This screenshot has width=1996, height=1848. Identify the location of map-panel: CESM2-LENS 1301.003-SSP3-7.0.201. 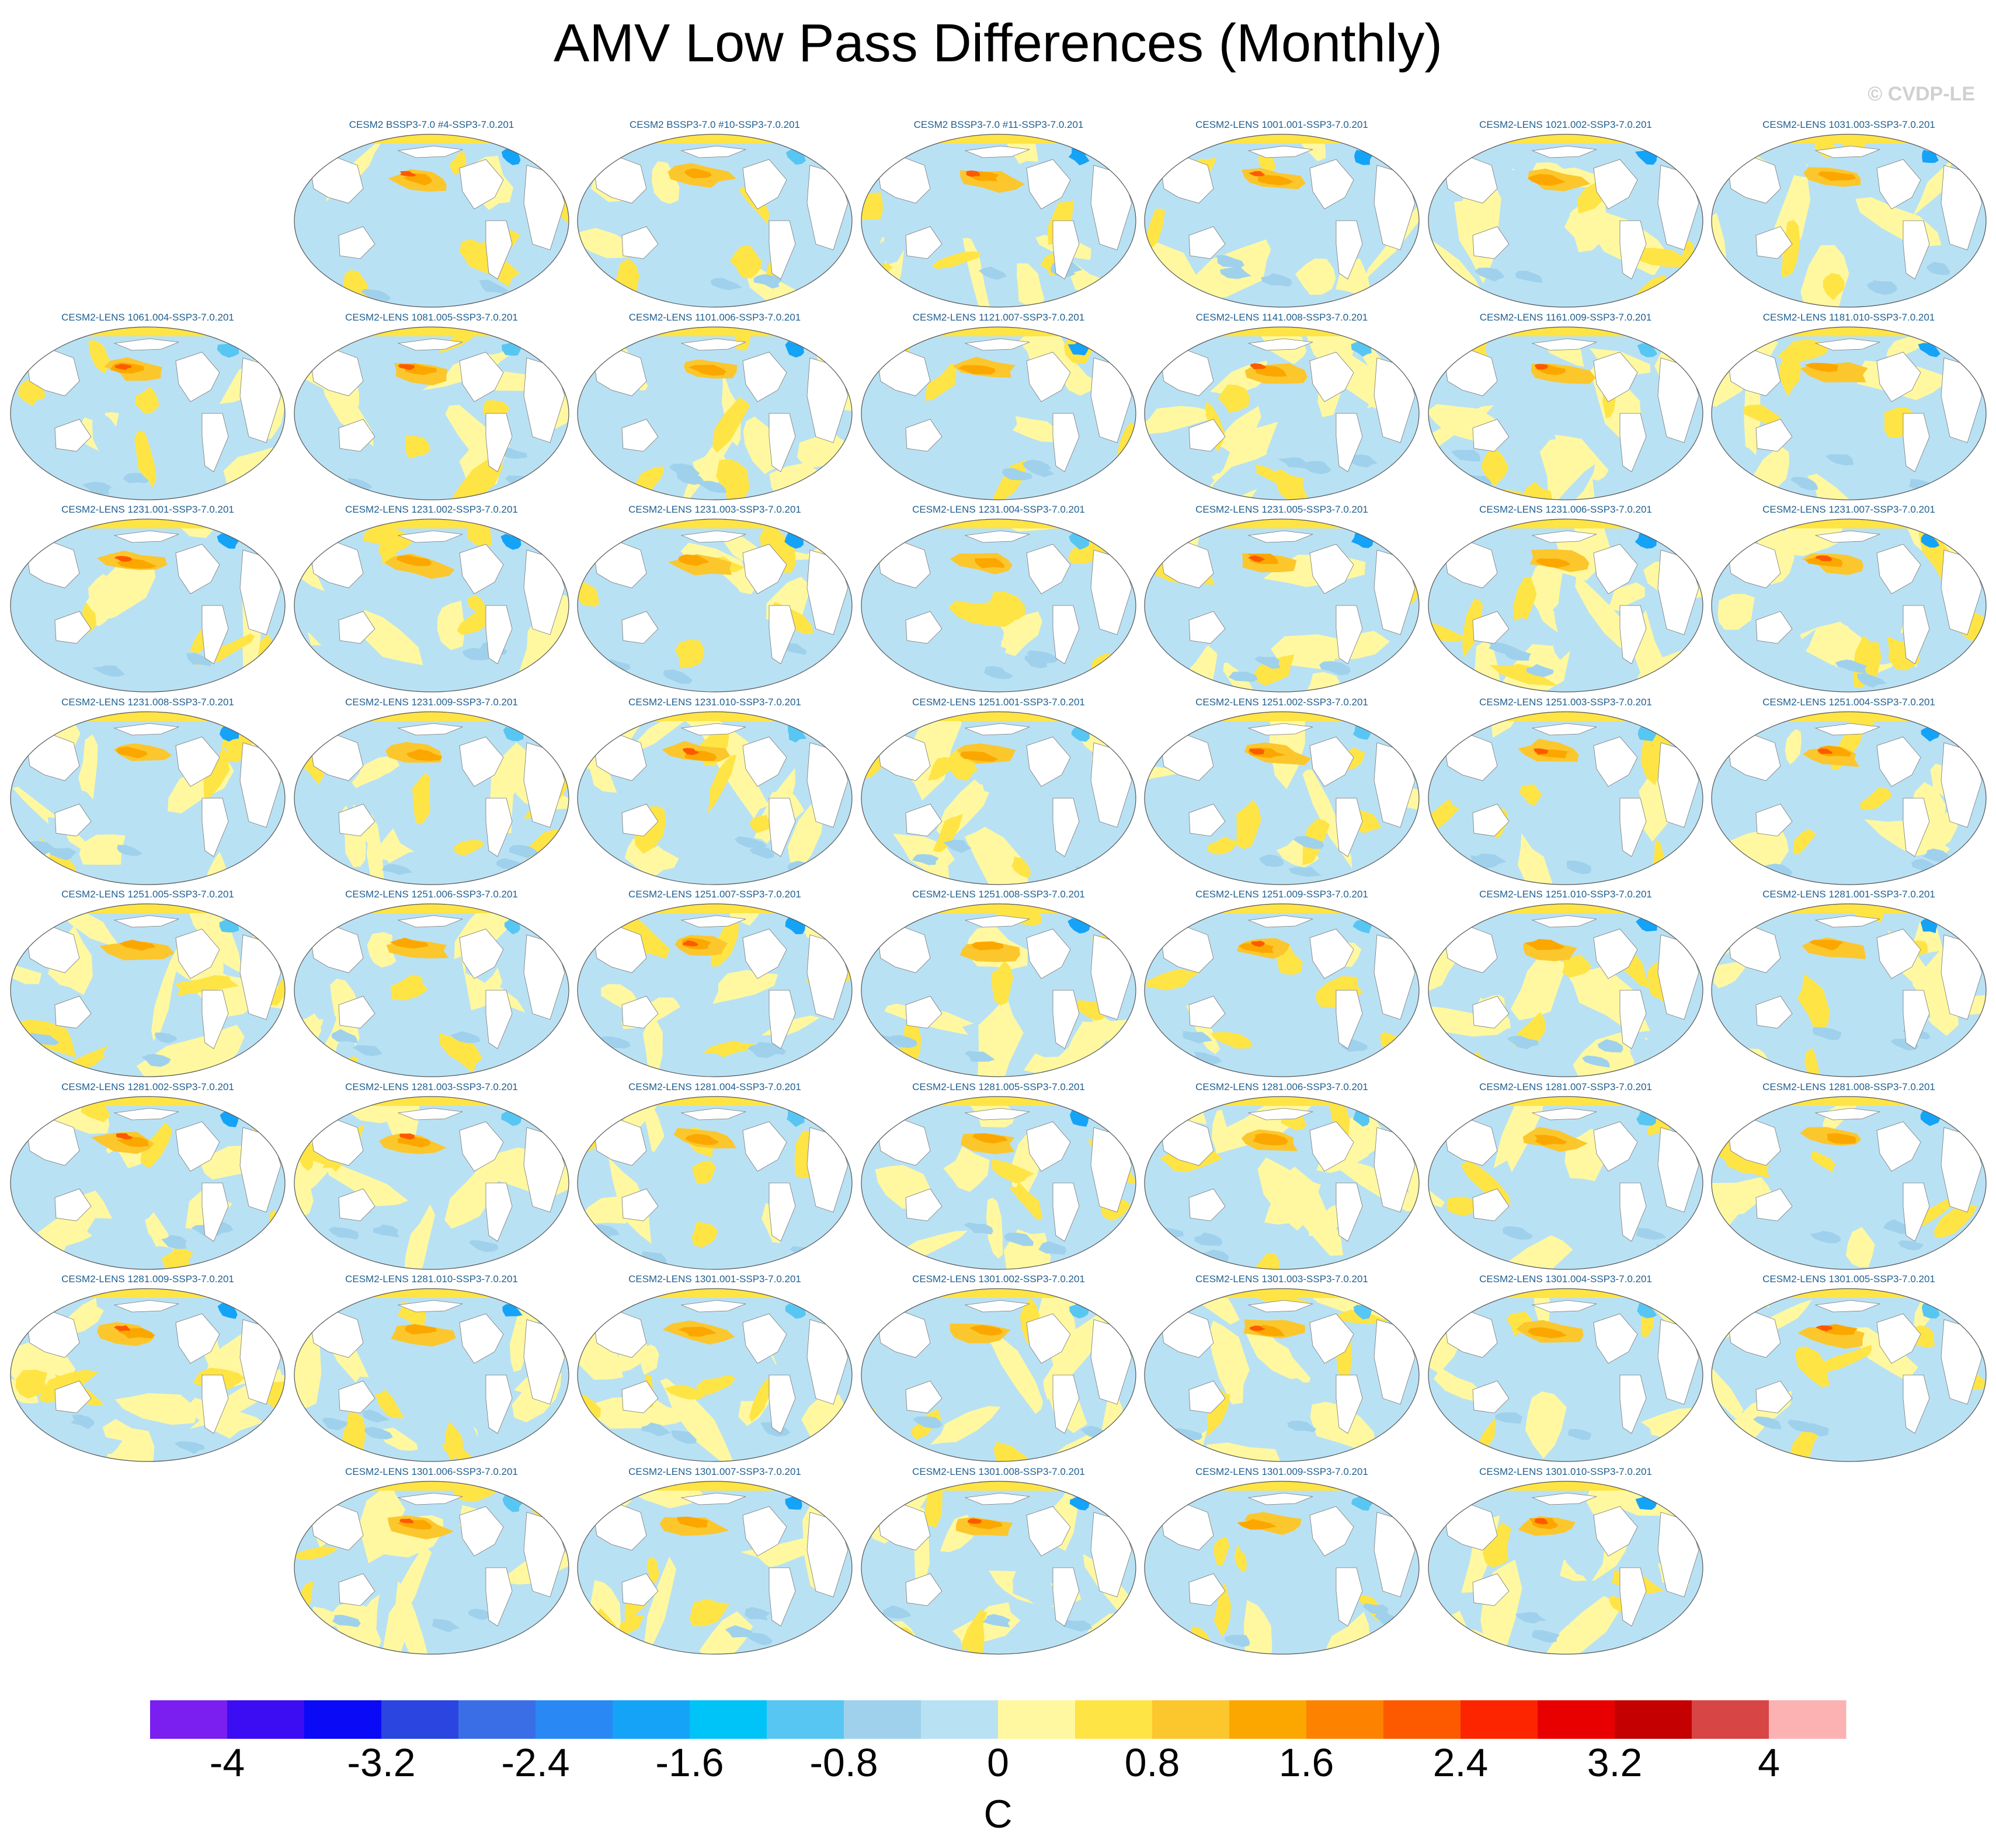
(1282, 1369).